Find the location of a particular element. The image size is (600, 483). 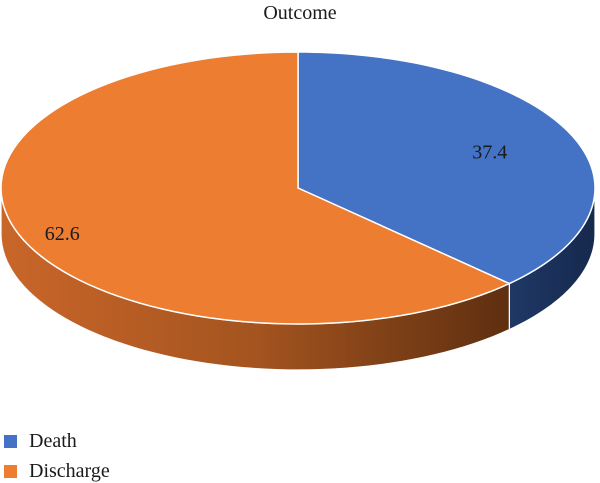

legend-item-discharge: Discharge is located at coordinates (57, 469).